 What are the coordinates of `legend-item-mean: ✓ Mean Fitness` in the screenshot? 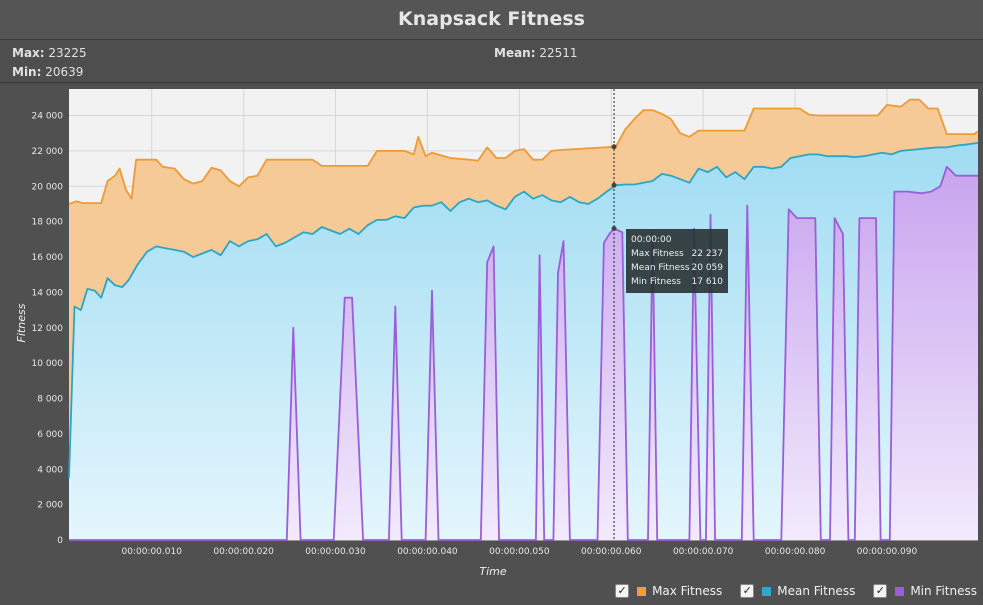 It's located at (797, 591).